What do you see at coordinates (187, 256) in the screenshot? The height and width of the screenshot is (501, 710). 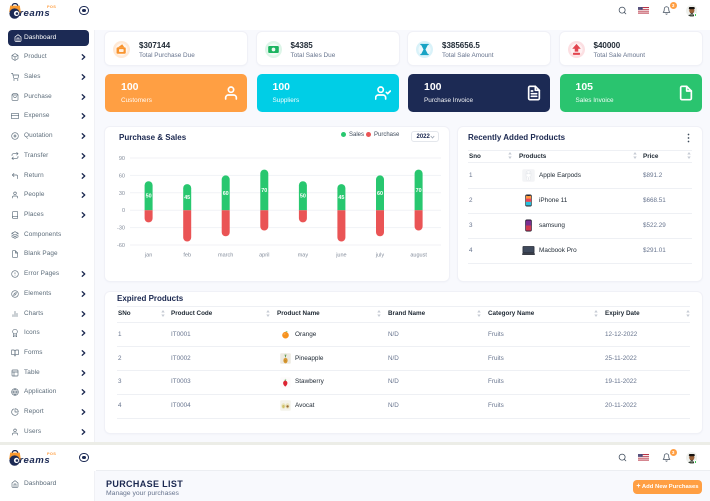 I see `svg-text: feb` at bounding box center [187, 256].